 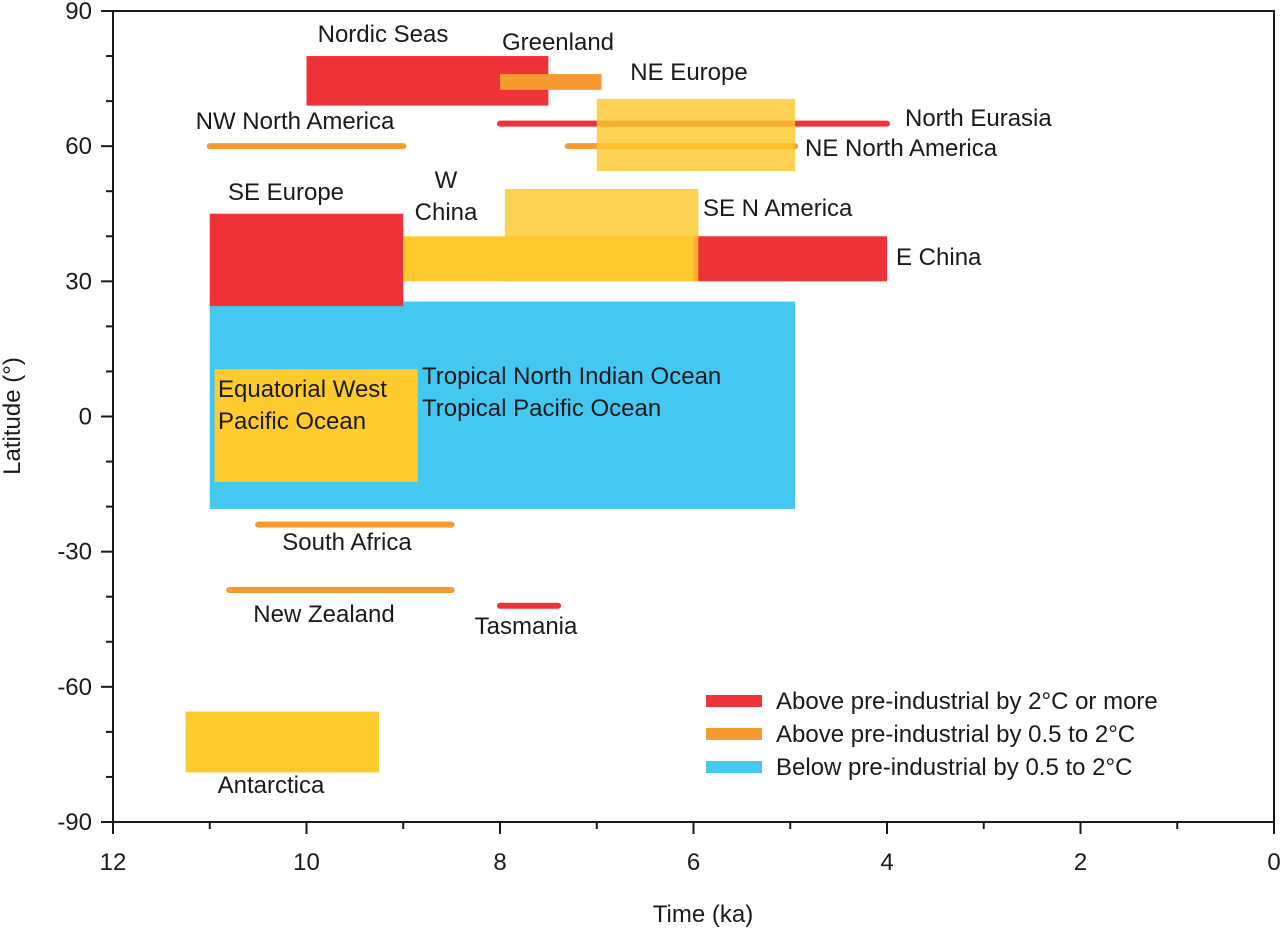 What do you see at coordinates (286, 192) in the screenshot?
I see `region-se-europe-label: SE Europe` at bounding box center [286, 192].